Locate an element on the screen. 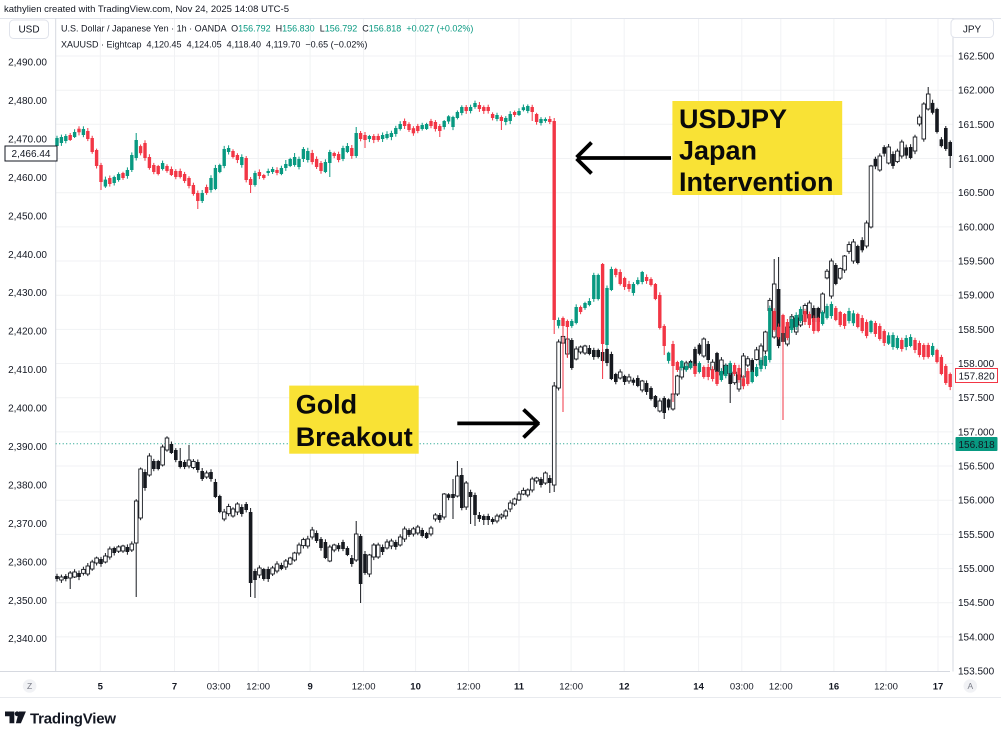  svg-text: TradingView is located at coordinates (73, 719).